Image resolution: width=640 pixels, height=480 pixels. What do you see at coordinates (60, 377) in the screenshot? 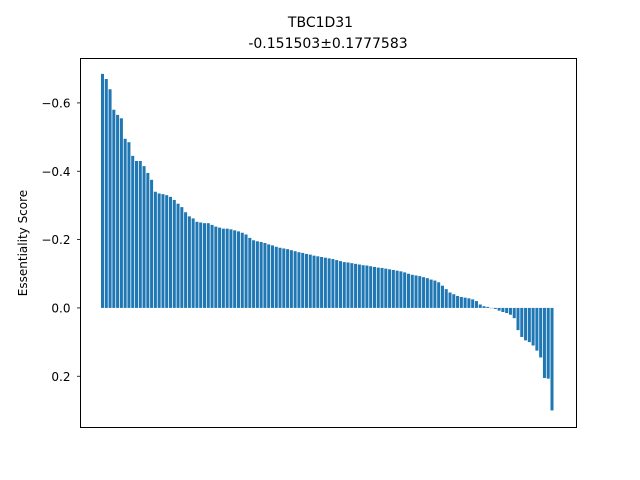
I see `y-tick-label: 0.2` at bounding box center [60, 377].